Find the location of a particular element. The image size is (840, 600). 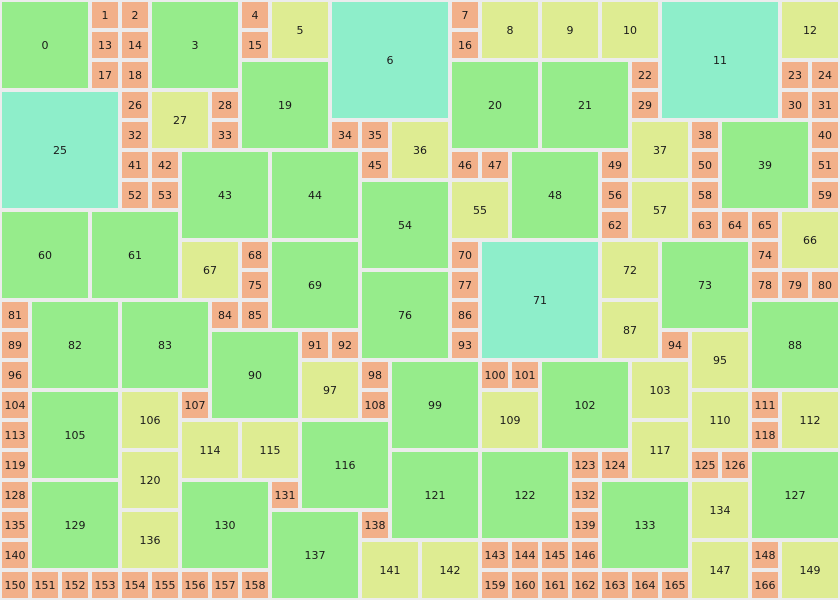

packed-square-label: 75 is located at coordinates (255, 285).